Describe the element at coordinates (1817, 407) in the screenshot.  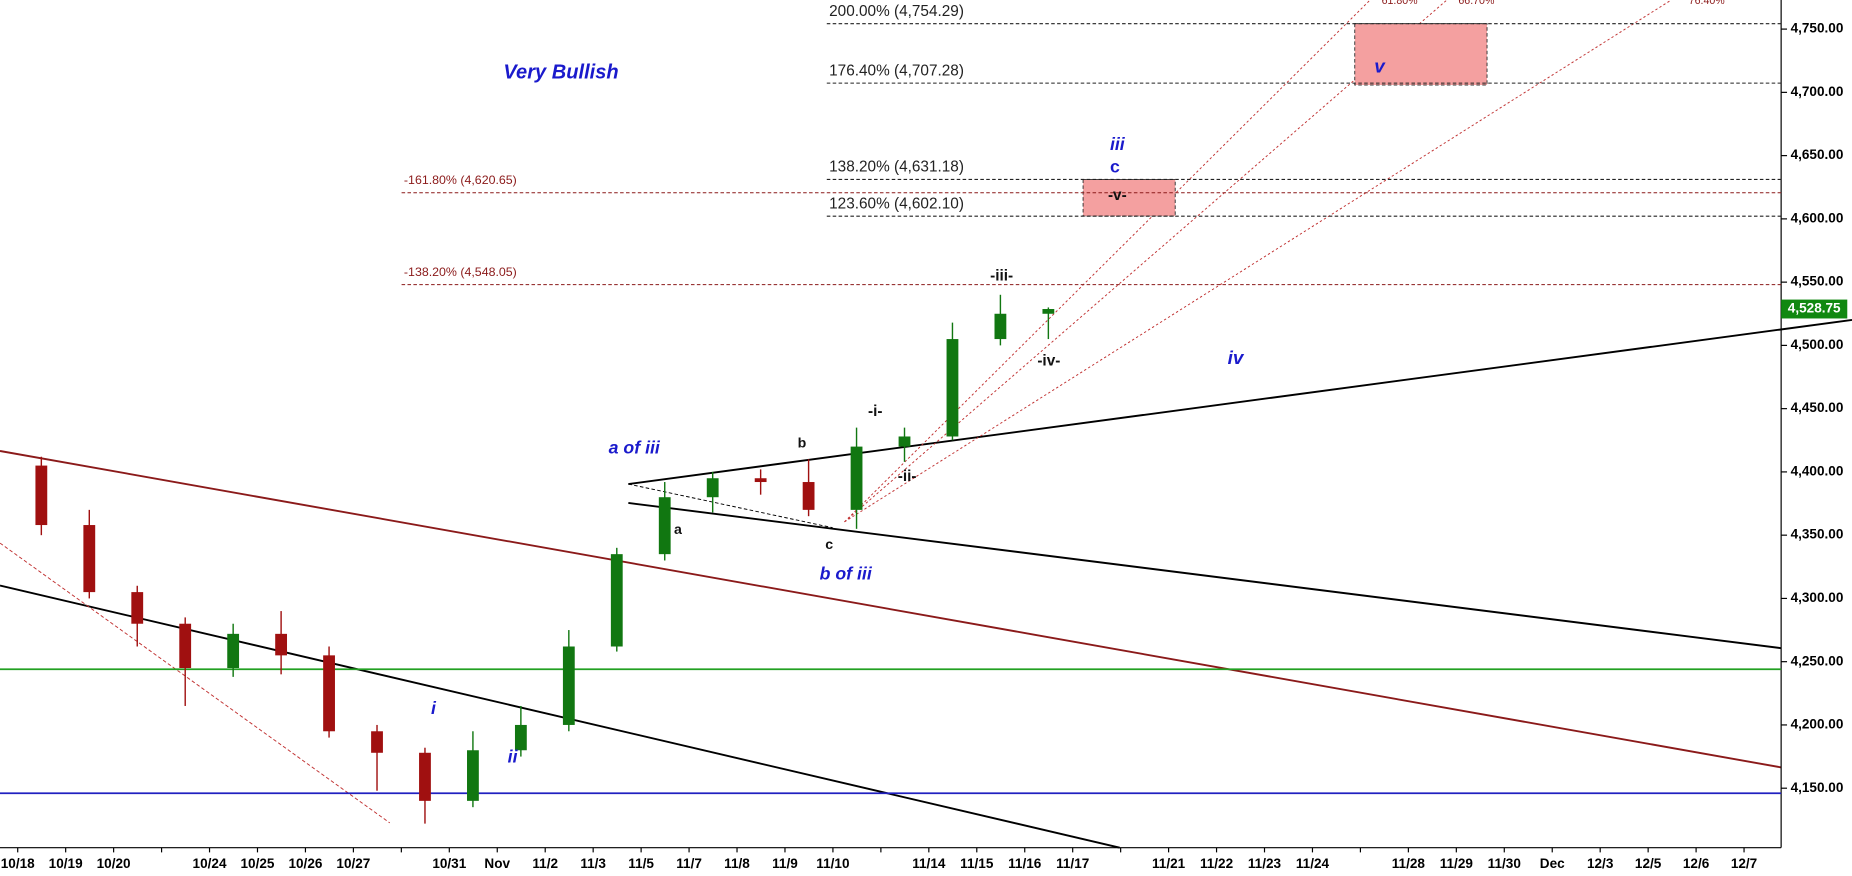
I see `y-tick-label: 4,450.00` at that location.